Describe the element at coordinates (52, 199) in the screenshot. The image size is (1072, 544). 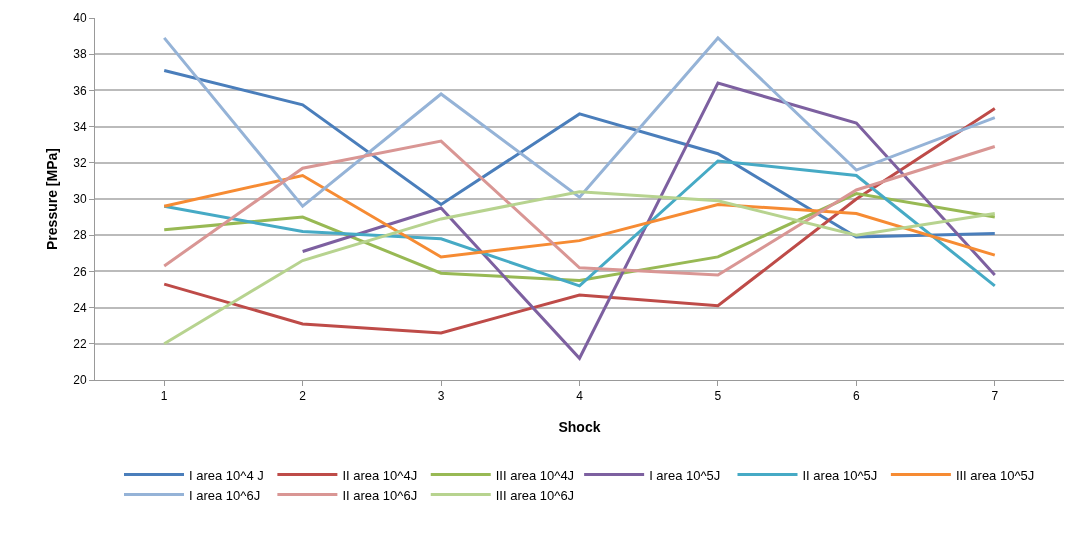
I see `y-axis-title: Pressure [MPa]` at that location.